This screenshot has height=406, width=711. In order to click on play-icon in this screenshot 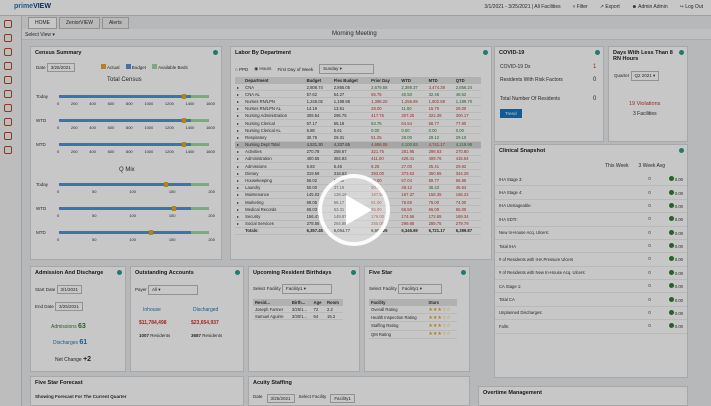, I will do `click(359, 210)`.